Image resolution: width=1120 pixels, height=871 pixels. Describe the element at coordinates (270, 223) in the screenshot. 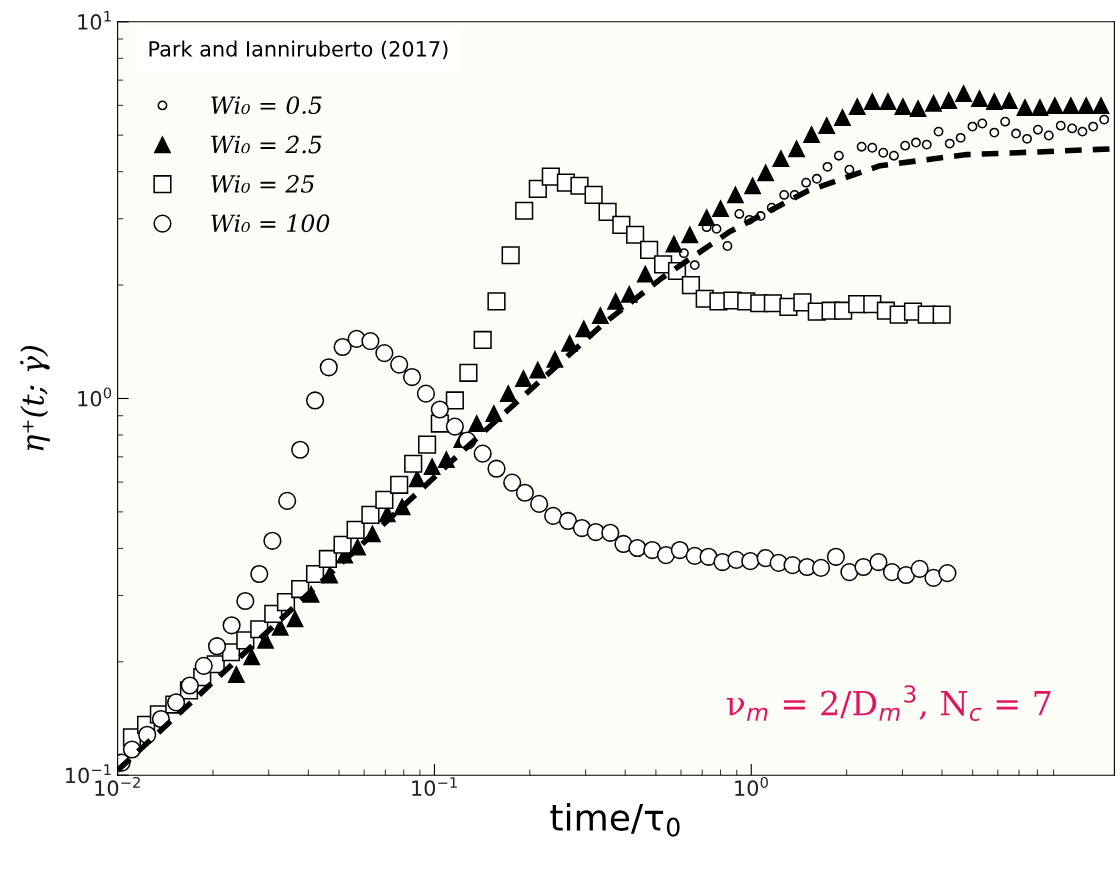

I see `legend-label: Wi₀ = 100` at that location.